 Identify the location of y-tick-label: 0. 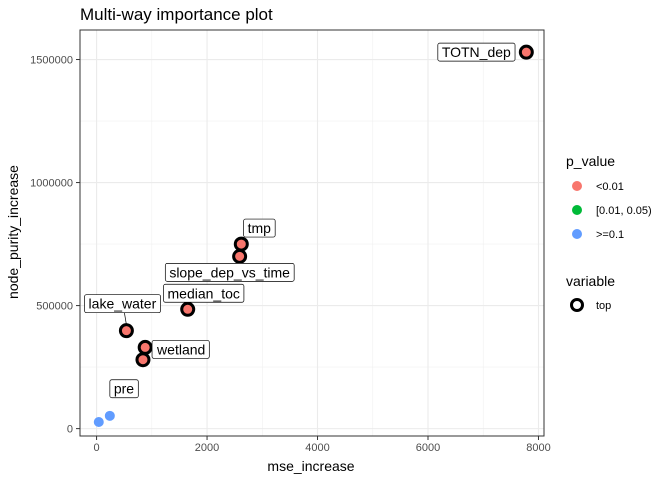
(70, 430).